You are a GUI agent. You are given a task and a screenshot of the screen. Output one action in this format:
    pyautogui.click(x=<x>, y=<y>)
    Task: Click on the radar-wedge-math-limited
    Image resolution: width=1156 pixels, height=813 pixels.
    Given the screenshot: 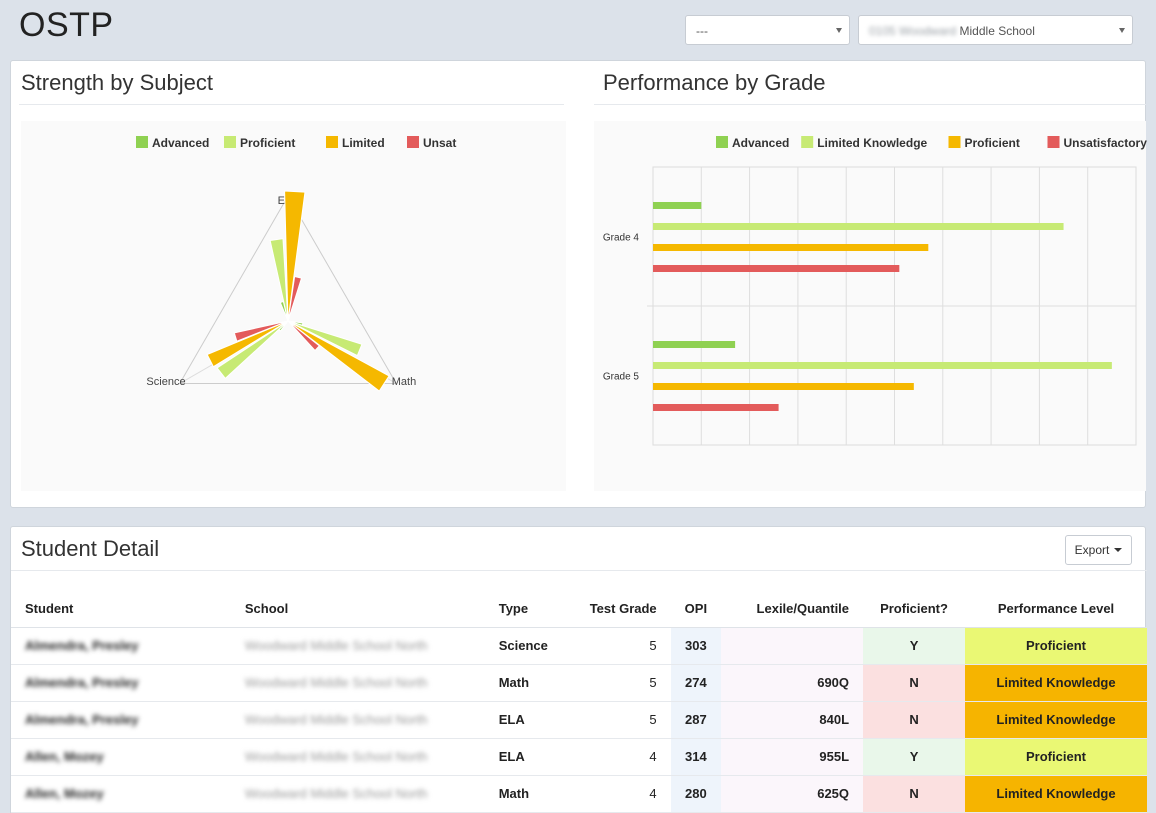 What is the action you would take?
    pyautogui.click(x=338, y=356)
    